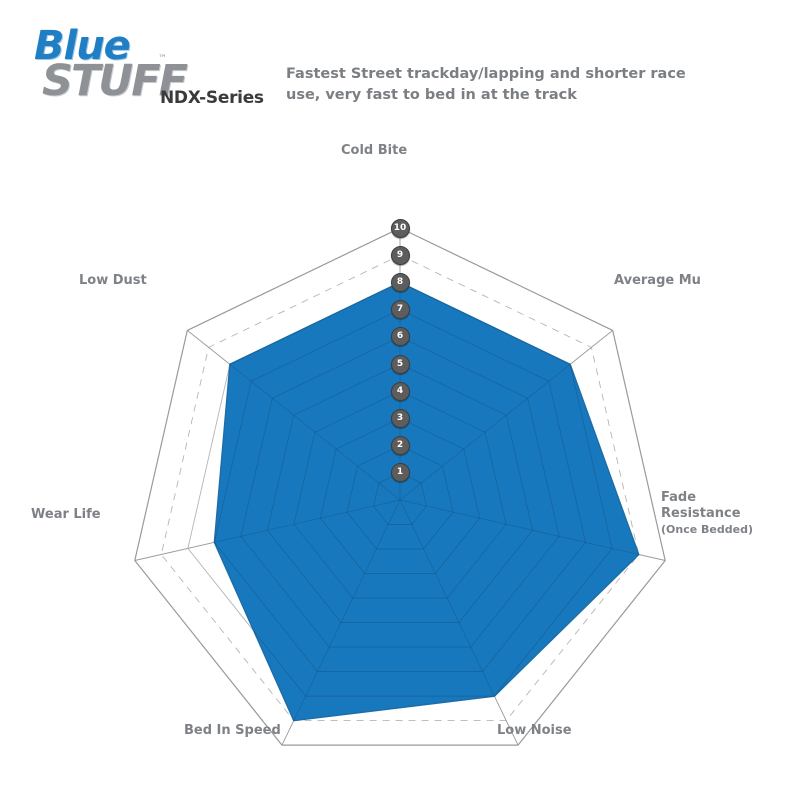  What do you see at coordinates (400, 391) in the screenshot?
I see `tick-badge-4: 4` at bounding box center [400, 391].